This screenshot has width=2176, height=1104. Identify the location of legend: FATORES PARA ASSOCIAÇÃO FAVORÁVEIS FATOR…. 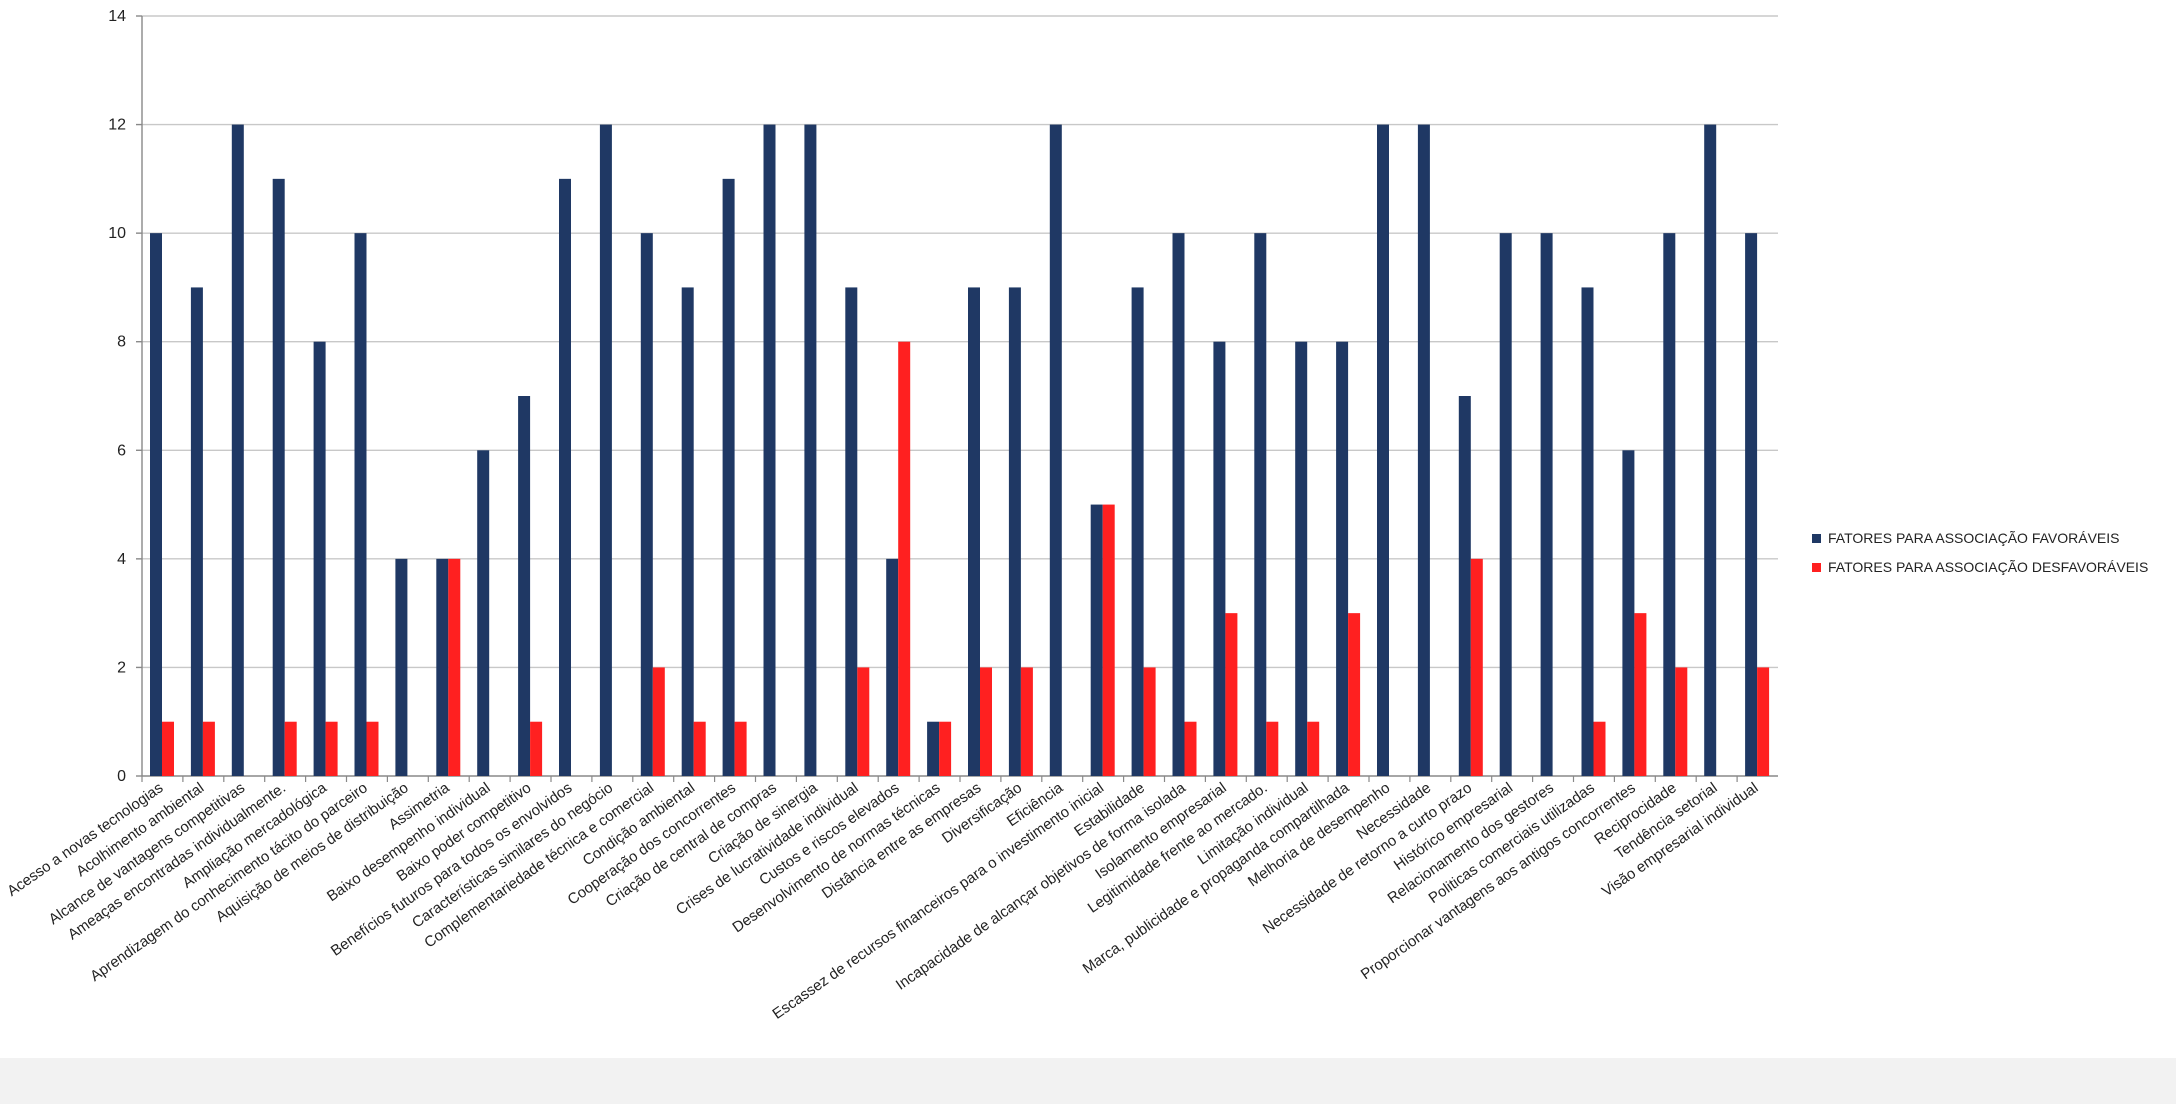
(1980, 552).